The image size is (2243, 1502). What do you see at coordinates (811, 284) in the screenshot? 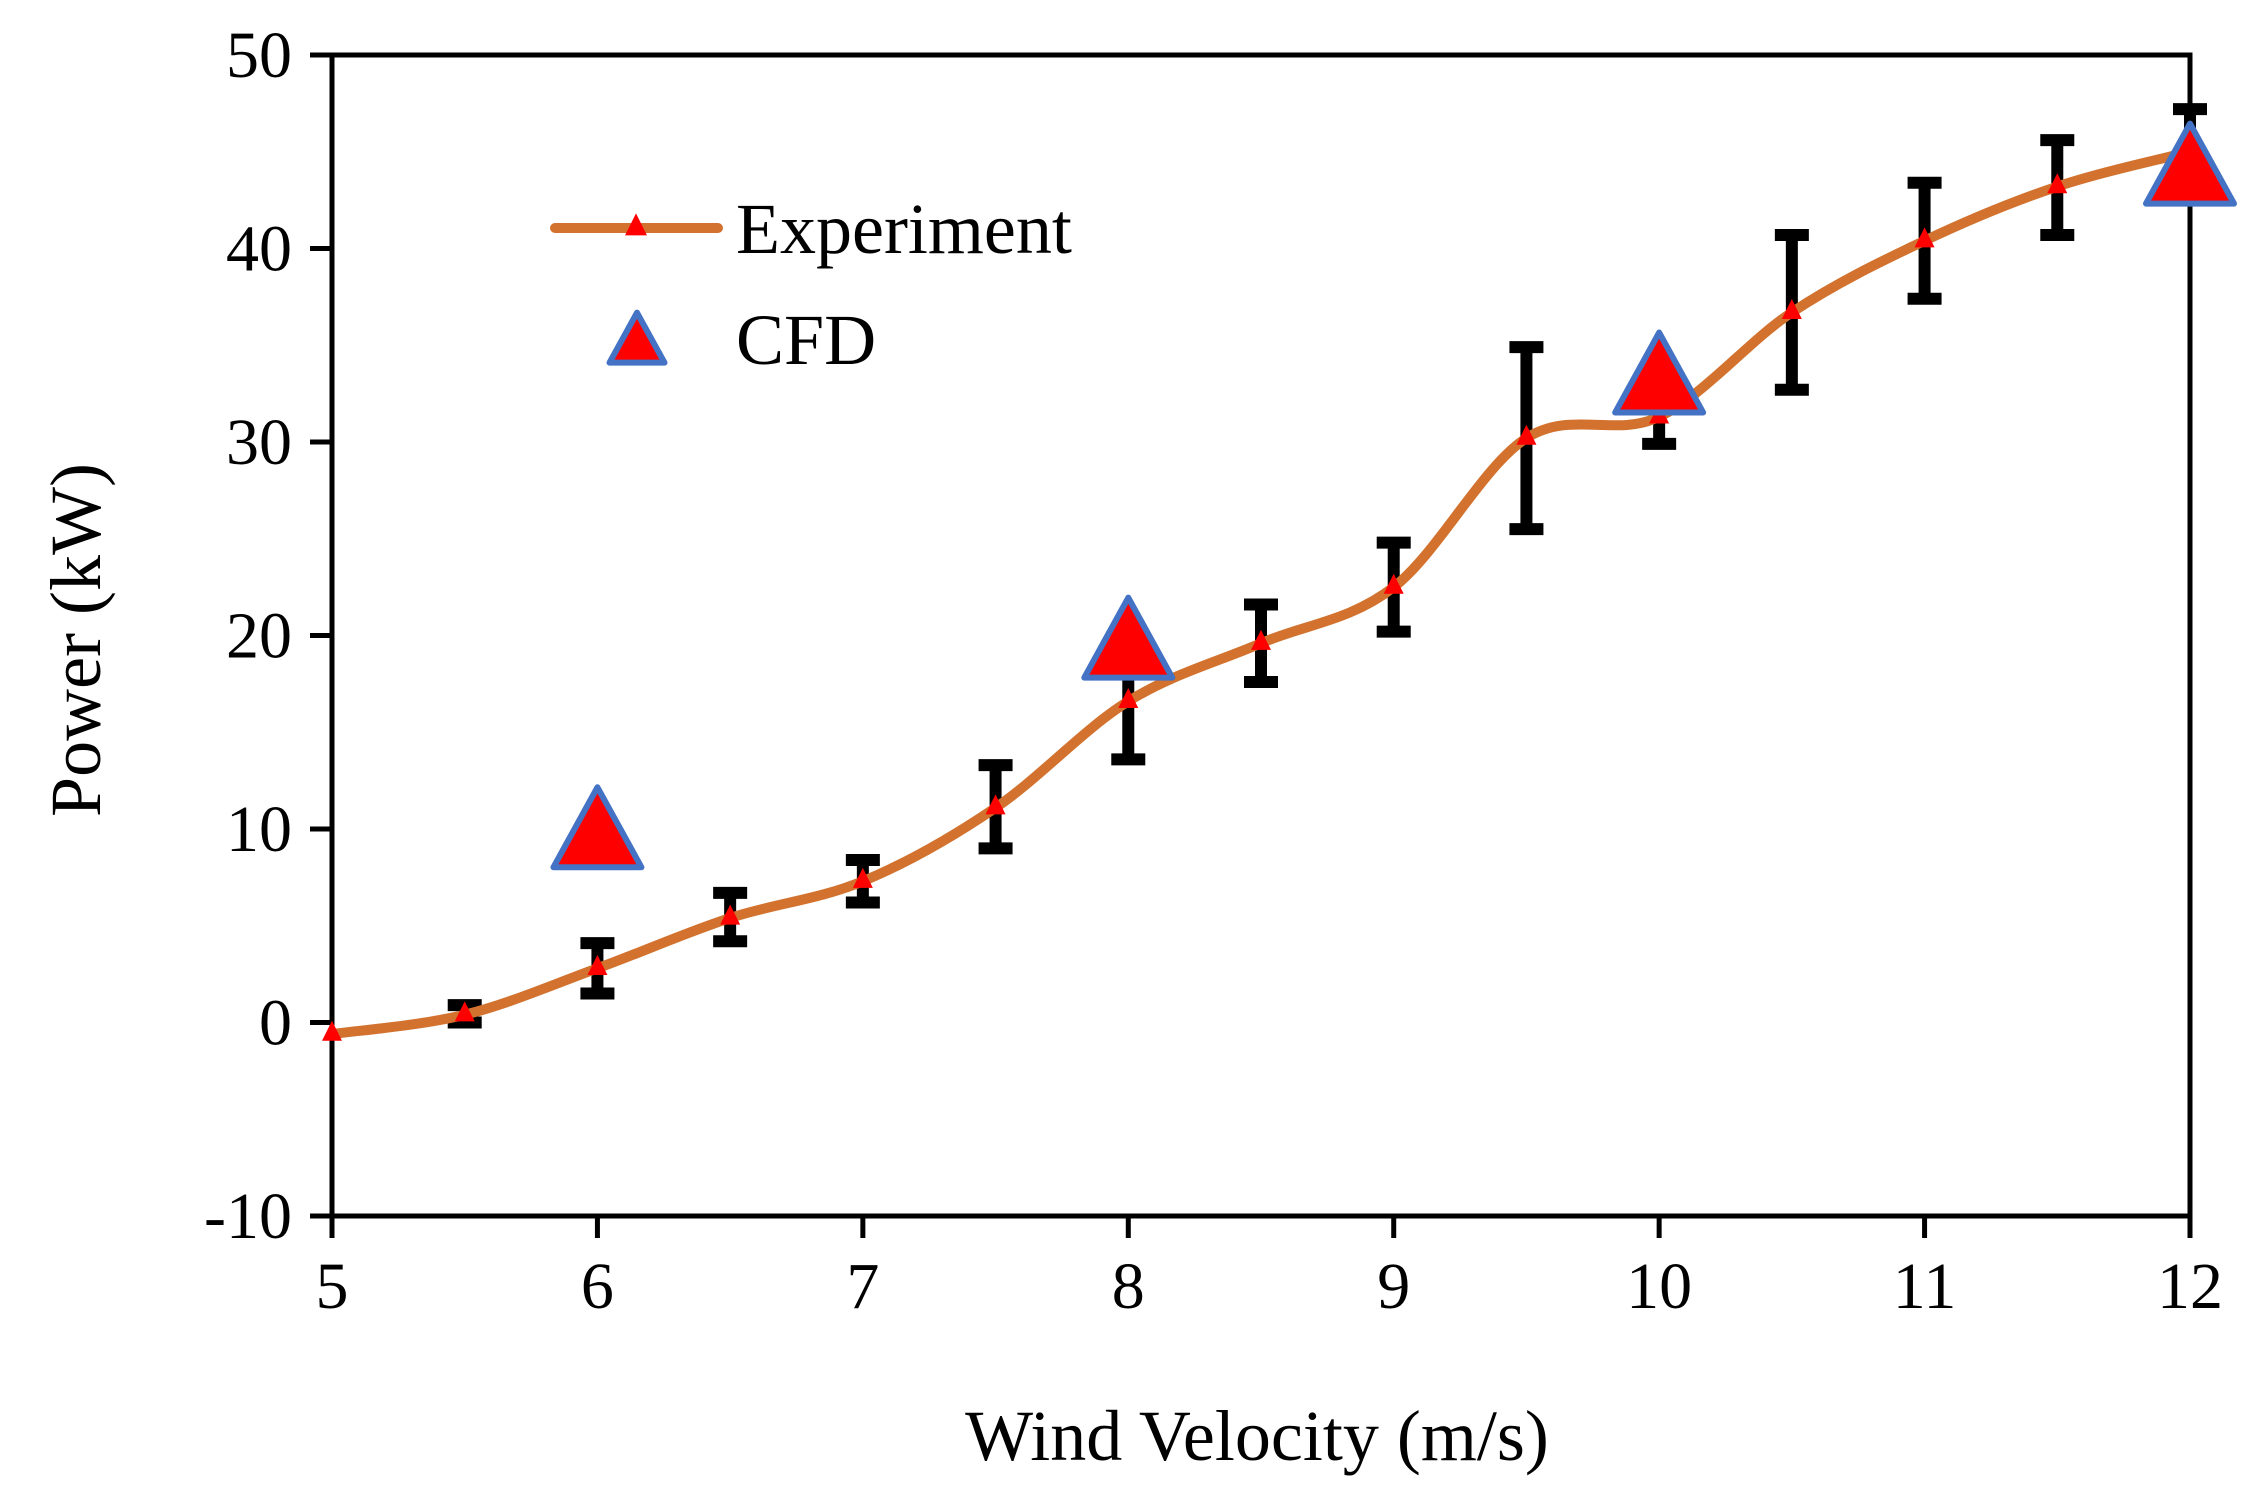
I see `legend: Experiment CFD` at bounding box center [811, 284].